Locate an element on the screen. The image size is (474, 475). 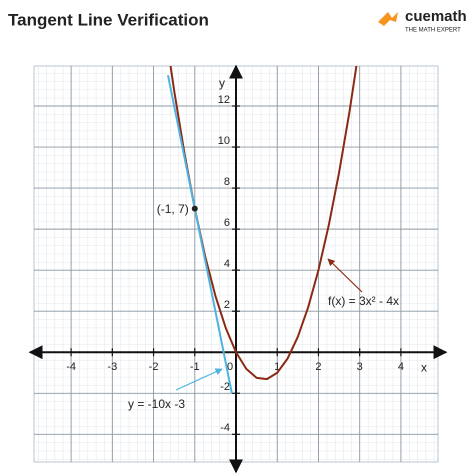
tangent-point is located at coordinates (194, 208).